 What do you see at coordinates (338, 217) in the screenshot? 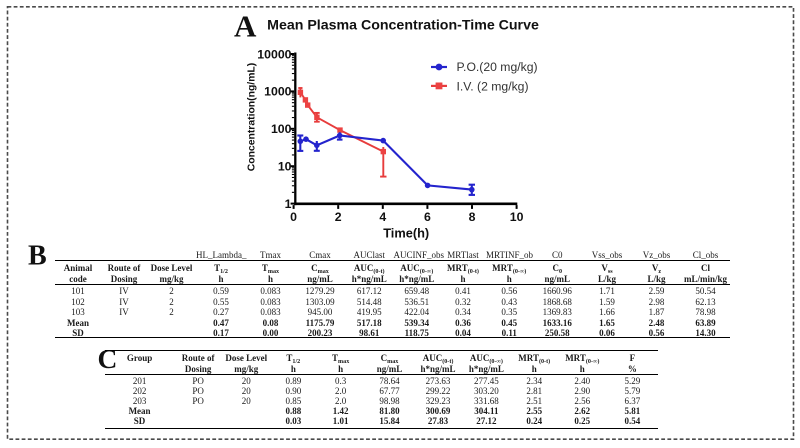
I see `svg-text: 2` at bounding box center [338, 217].